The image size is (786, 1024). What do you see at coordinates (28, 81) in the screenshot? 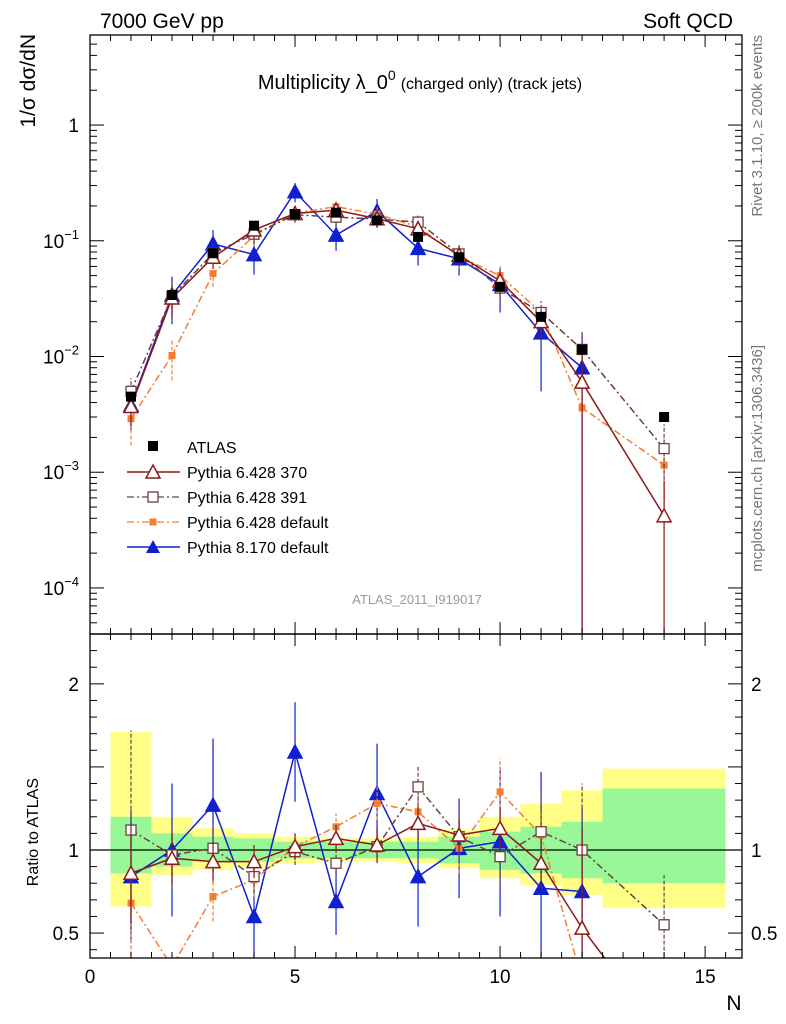
I see `main-ylabel: 1/σ dσ/dN` at bounding box center [28, 81].